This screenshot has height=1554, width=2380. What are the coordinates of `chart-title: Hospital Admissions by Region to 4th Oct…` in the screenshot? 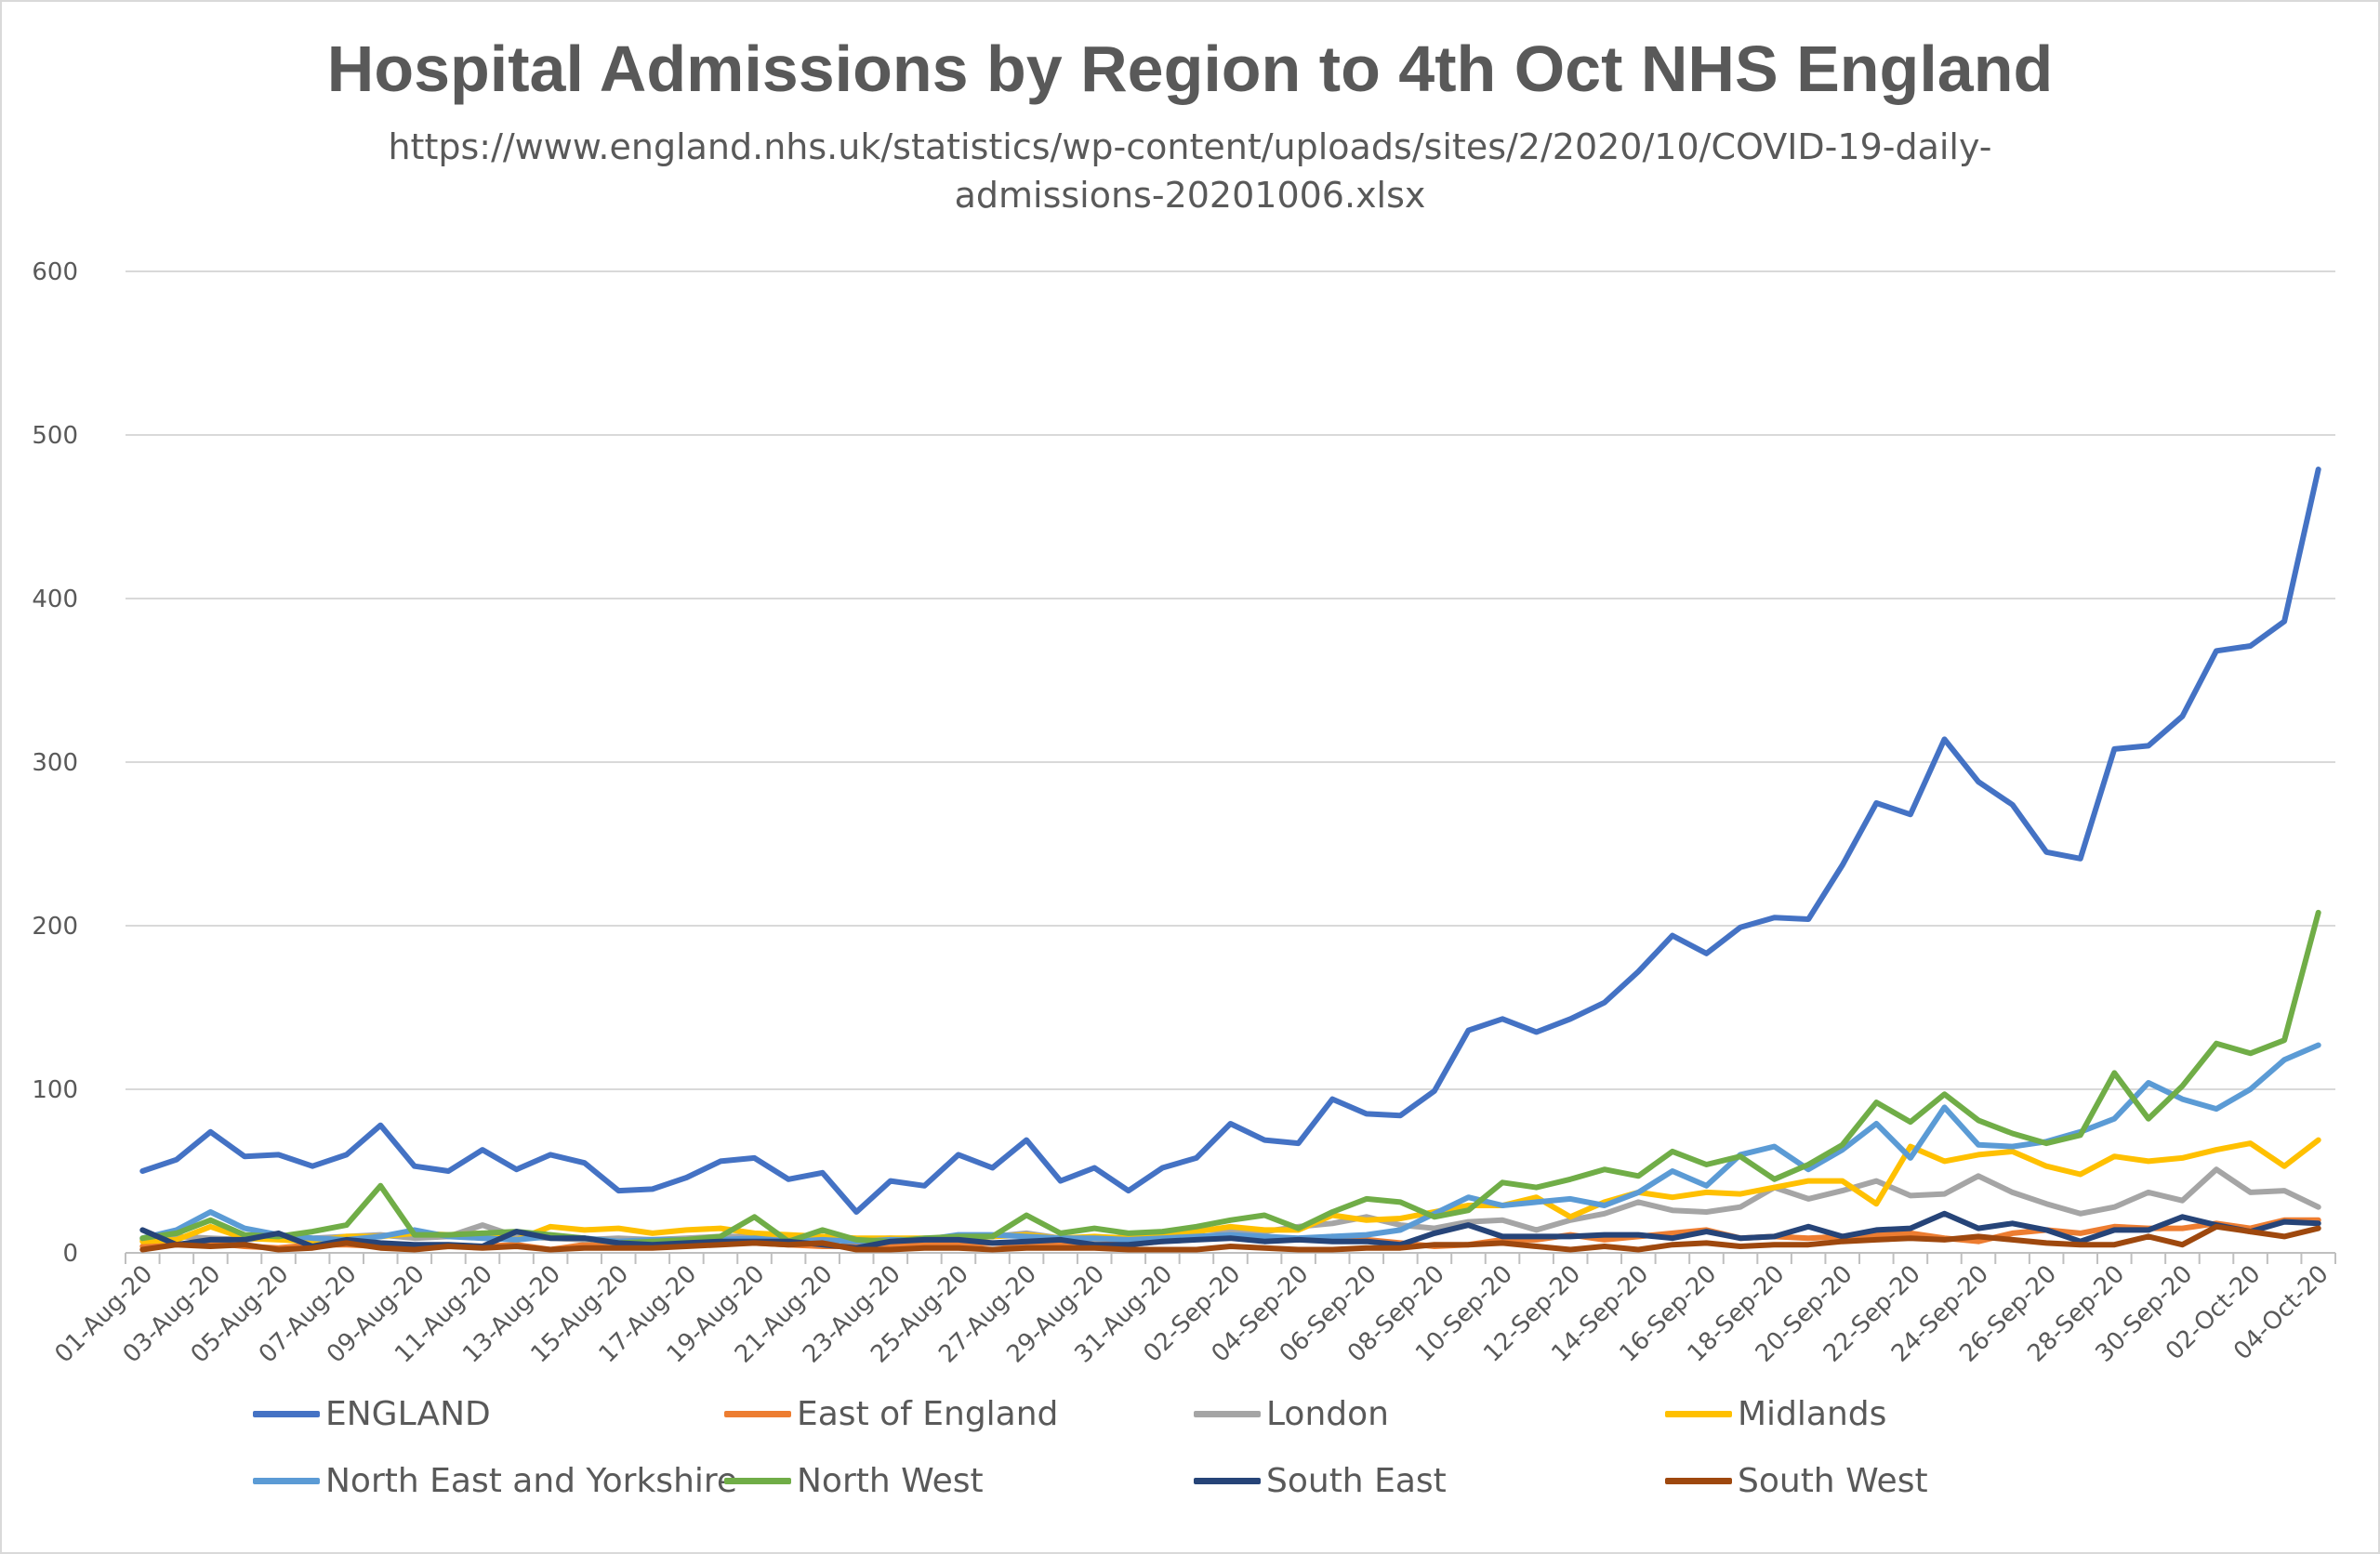 It's located at (1190, 69).